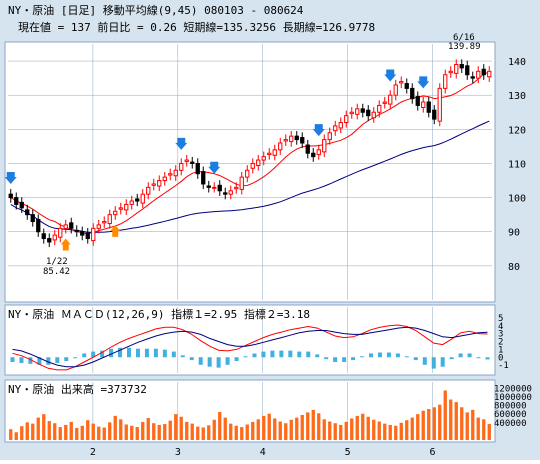 The image size is (540, 464). I want to click on macd-axis-tick: 5, so click(500, 319).